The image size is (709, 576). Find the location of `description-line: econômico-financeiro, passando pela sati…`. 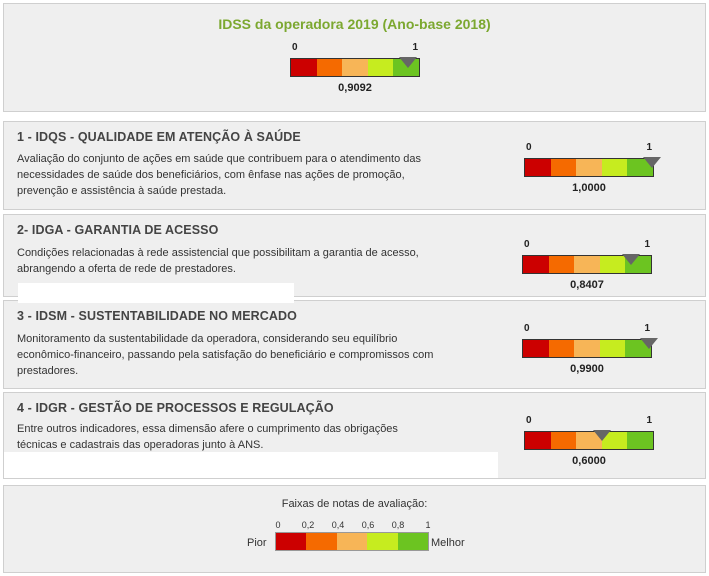

description-line: econômico-financeiro, passando pela sati… is located at coordinates (225, 355).